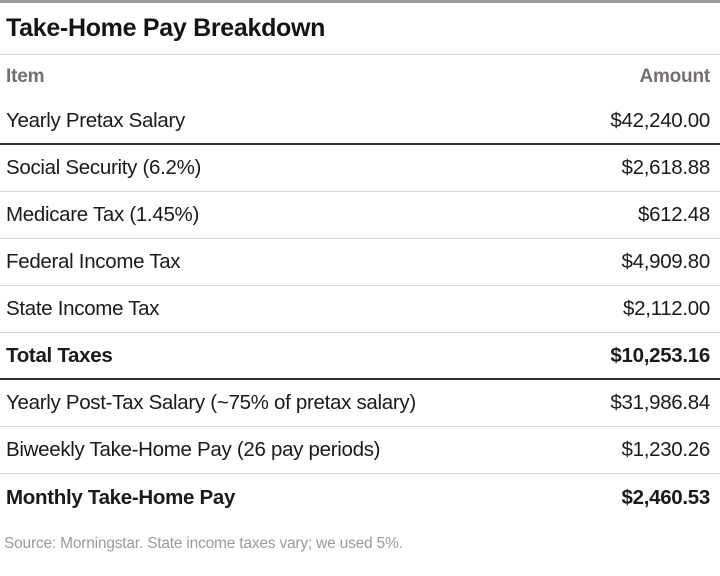 The image size is (720, 576). Describe the element at coordinates (95, 120) in the screenshot. I see `item-cell: Yearly Pretax Salary` at that location.